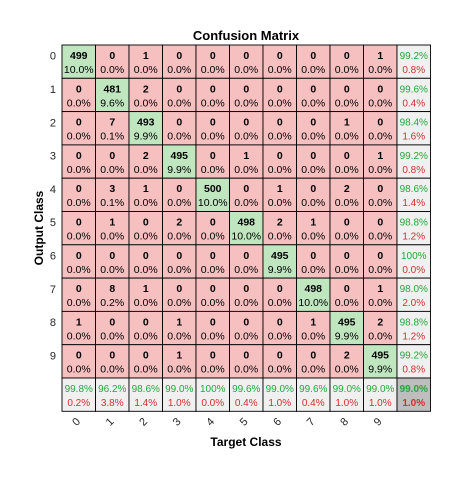 This screenshot has width=474, height=479. I want to click on y-tick-labels: 0 1 2 3 4 5 6 7 8 9, so click(53, 207).